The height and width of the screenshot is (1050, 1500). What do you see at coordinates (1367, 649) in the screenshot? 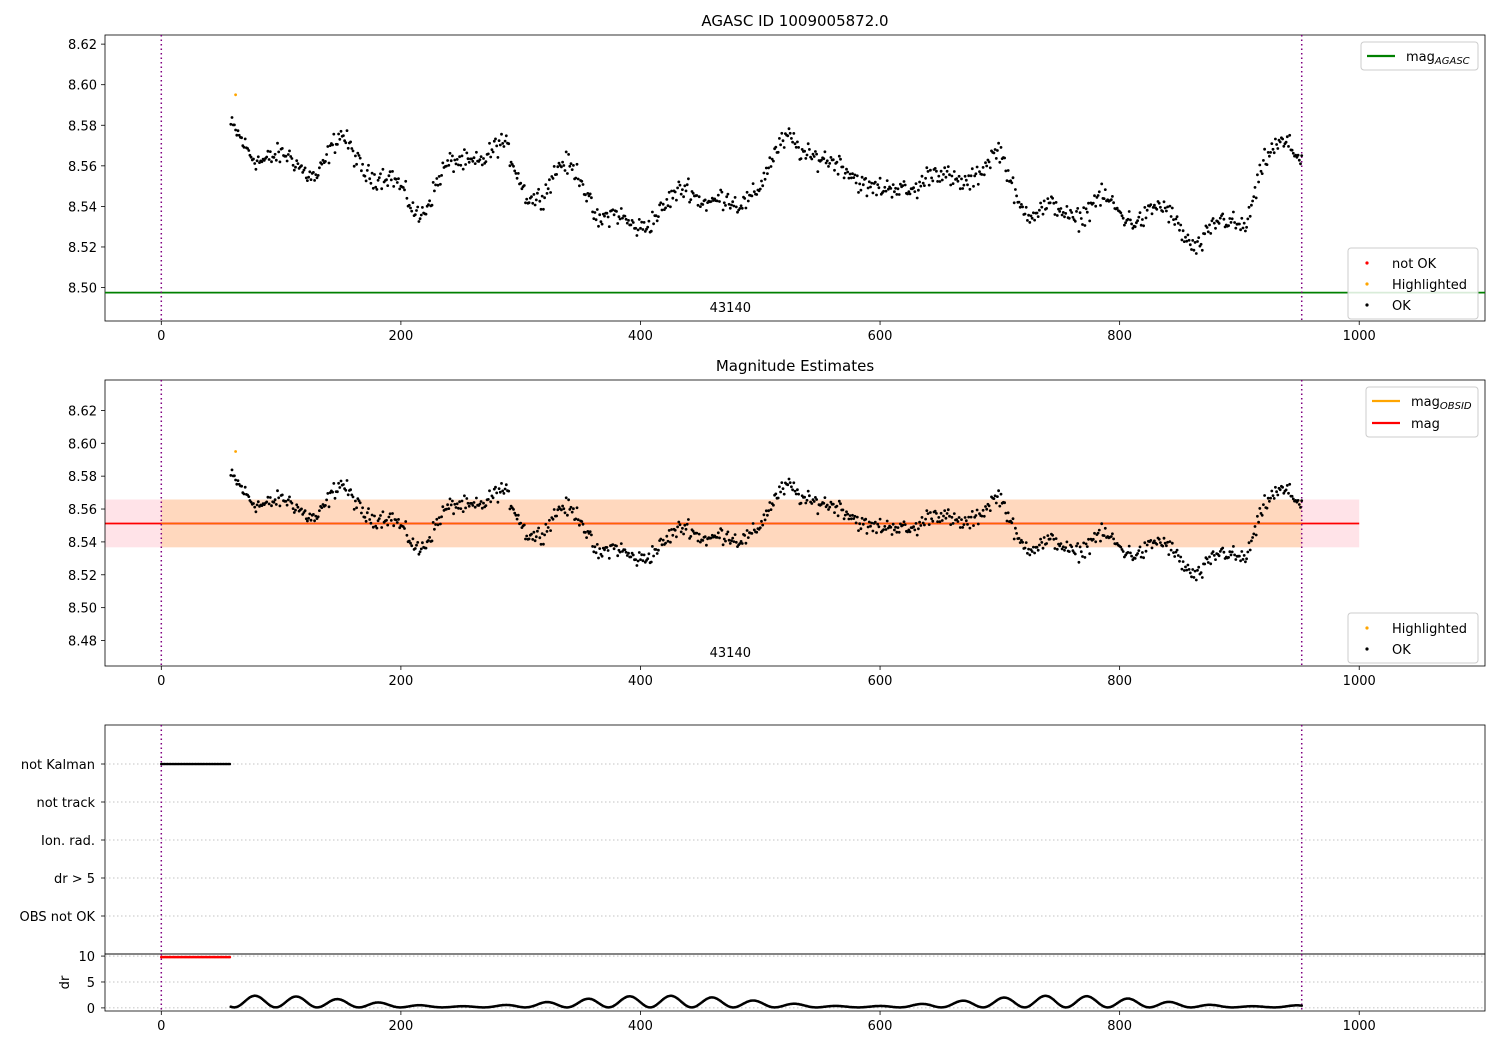
I see `legend-marker` at bounding box center [1367, 649].